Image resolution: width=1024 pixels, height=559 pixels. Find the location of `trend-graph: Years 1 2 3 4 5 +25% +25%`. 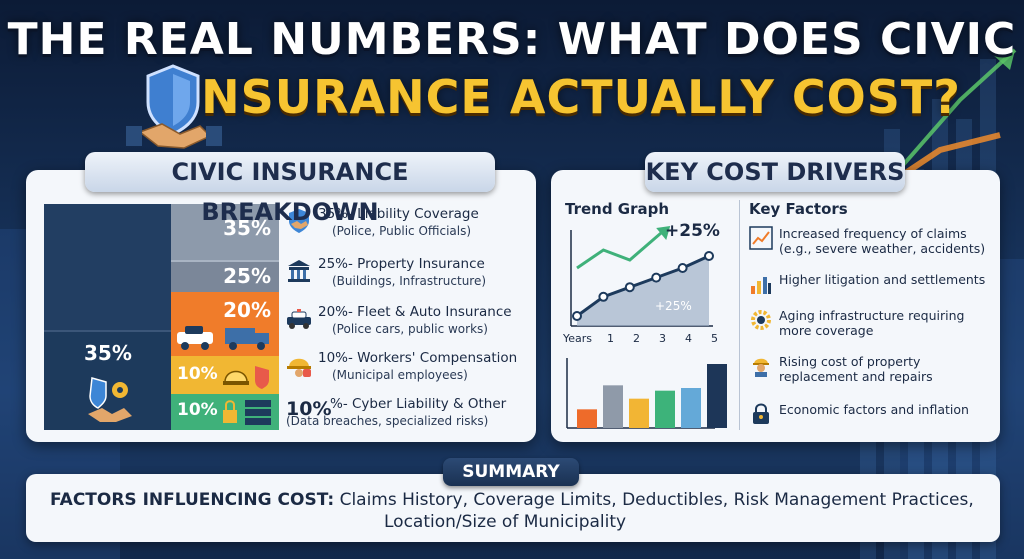

trend-graph: Years 1 2 3 4 5 +25% +25% is located at coordinates (645, 325).